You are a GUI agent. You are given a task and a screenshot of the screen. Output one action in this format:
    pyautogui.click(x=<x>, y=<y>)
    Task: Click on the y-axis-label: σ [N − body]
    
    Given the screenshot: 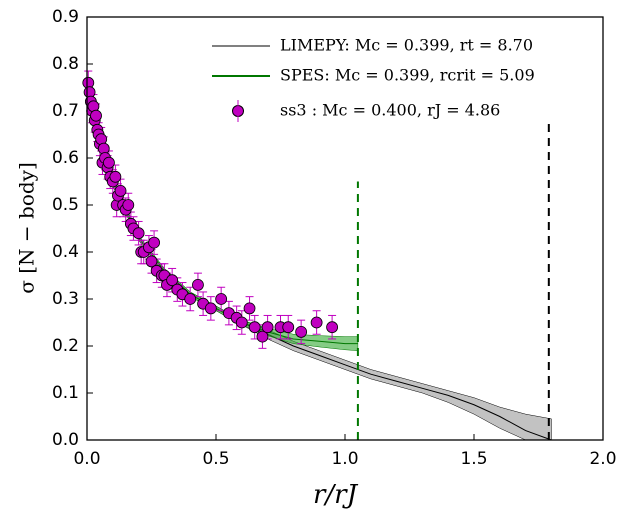 What is the action you would take?
    pyautogui.click(x=27, y=228)
    